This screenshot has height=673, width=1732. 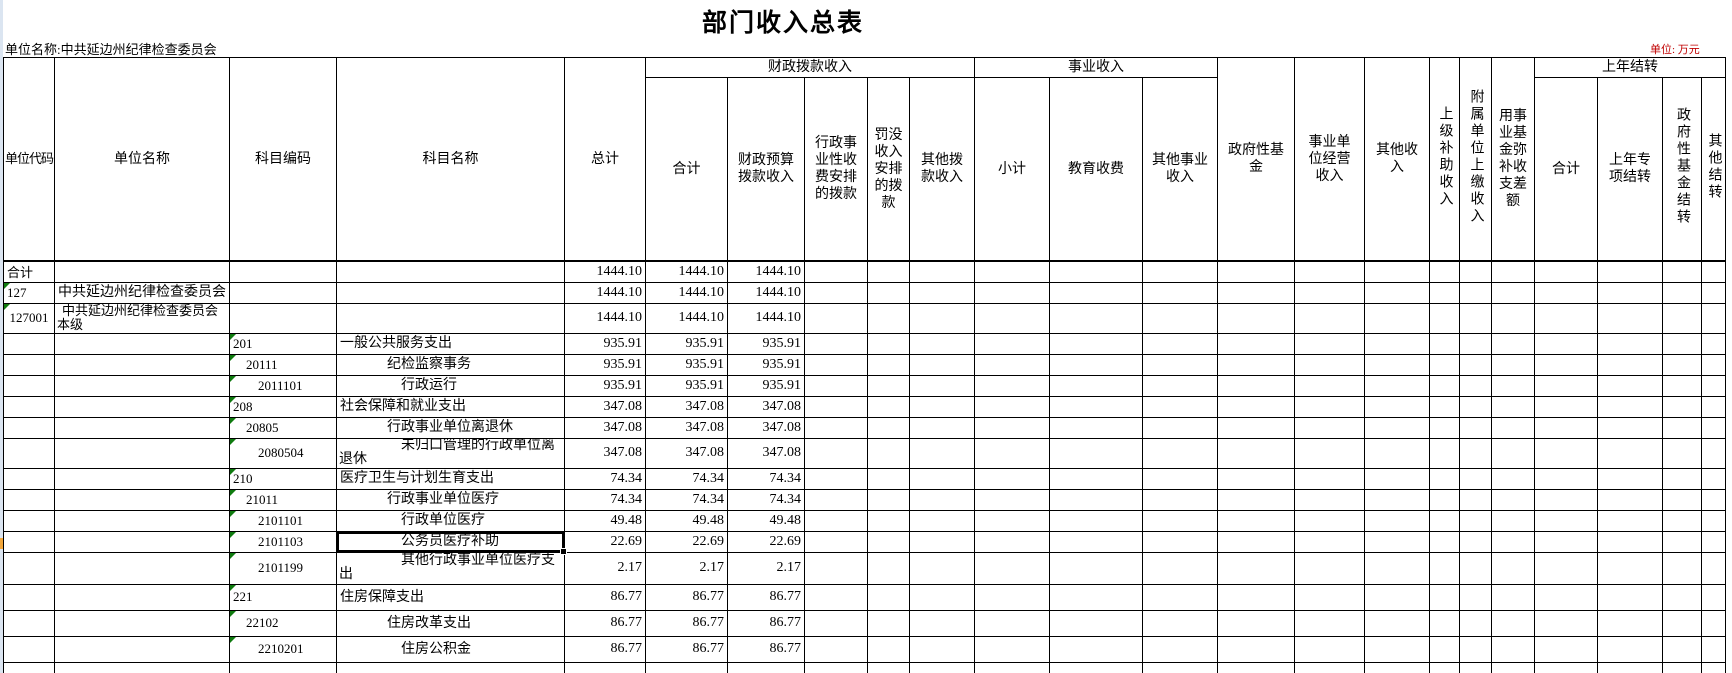 I want to click on subject-code-cell: 2101101, so click(x=283, y=520).